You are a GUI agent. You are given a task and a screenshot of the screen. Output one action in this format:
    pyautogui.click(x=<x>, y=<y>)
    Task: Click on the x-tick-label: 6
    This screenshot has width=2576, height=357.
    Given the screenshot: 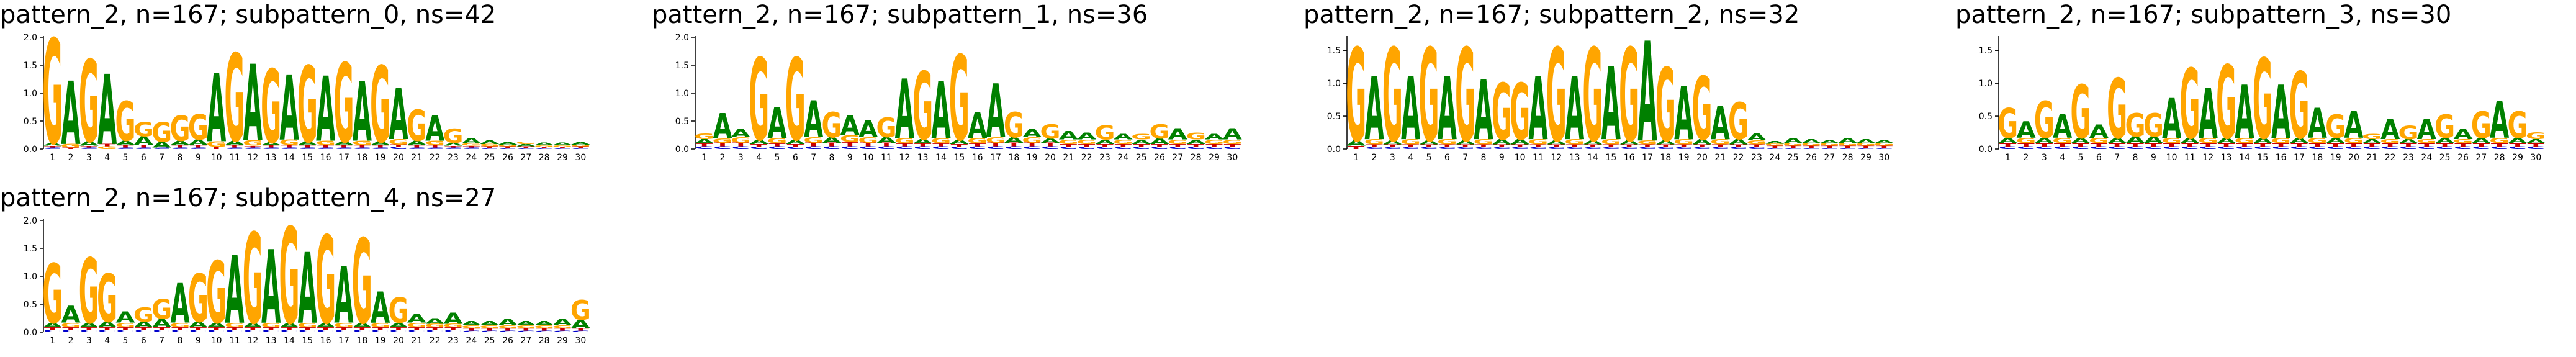 What is the action you would take?
    pyautogui.click(x=143, y=341)
    